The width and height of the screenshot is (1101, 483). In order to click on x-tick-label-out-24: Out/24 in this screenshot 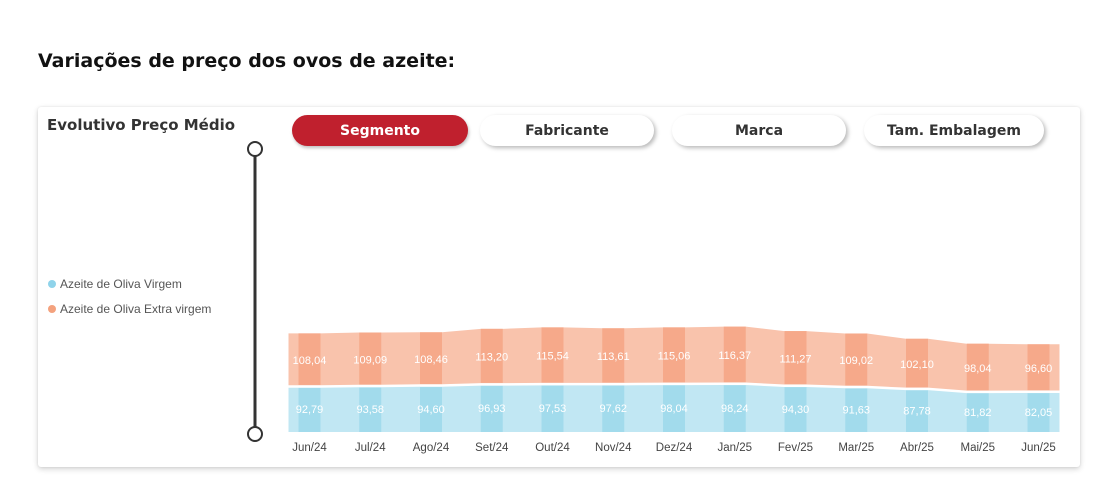, I will do `click(552, 448)`.